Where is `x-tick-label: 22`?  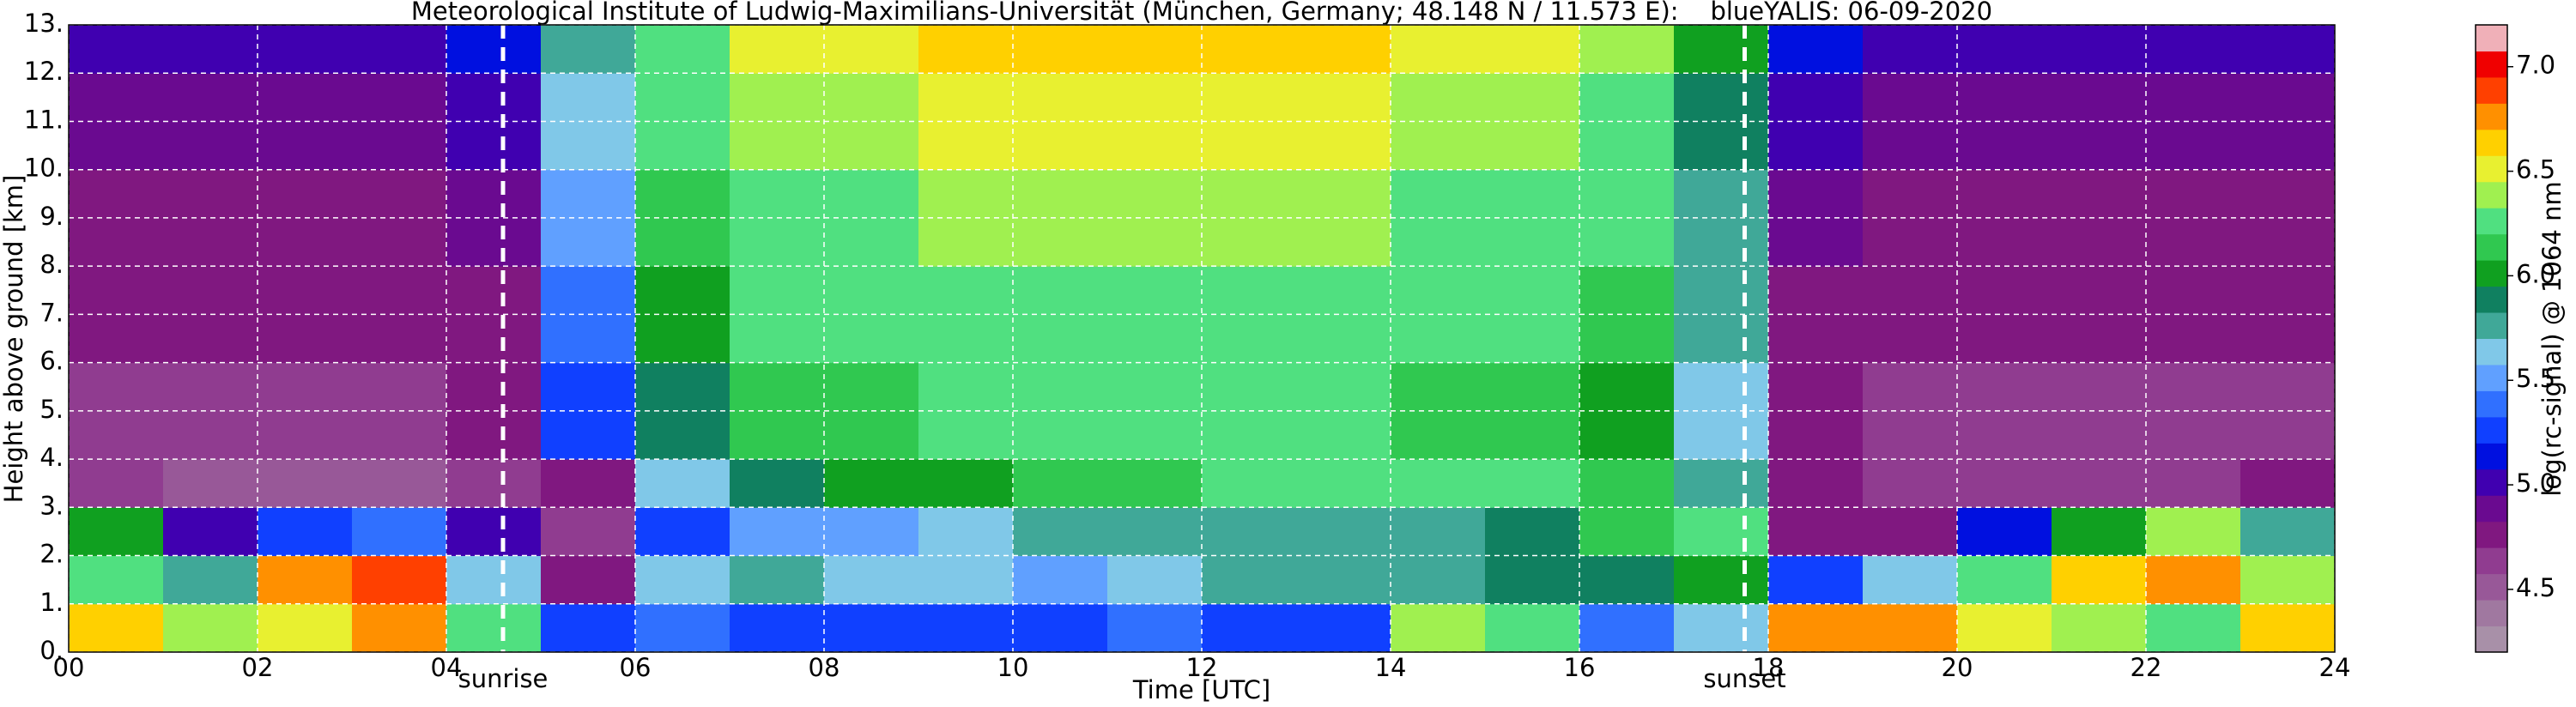
x-tick-label: 22 is located at coordinates (2146, 667).